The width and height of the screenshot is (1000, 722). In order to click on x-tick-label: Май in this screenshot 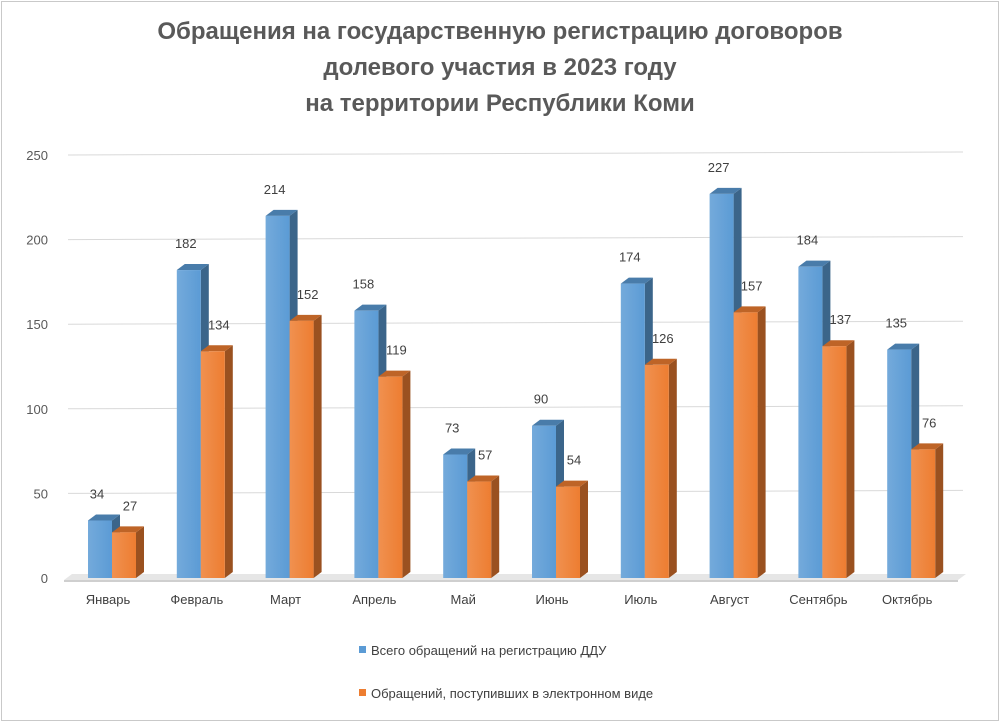, I will do `click(462, 599)`.